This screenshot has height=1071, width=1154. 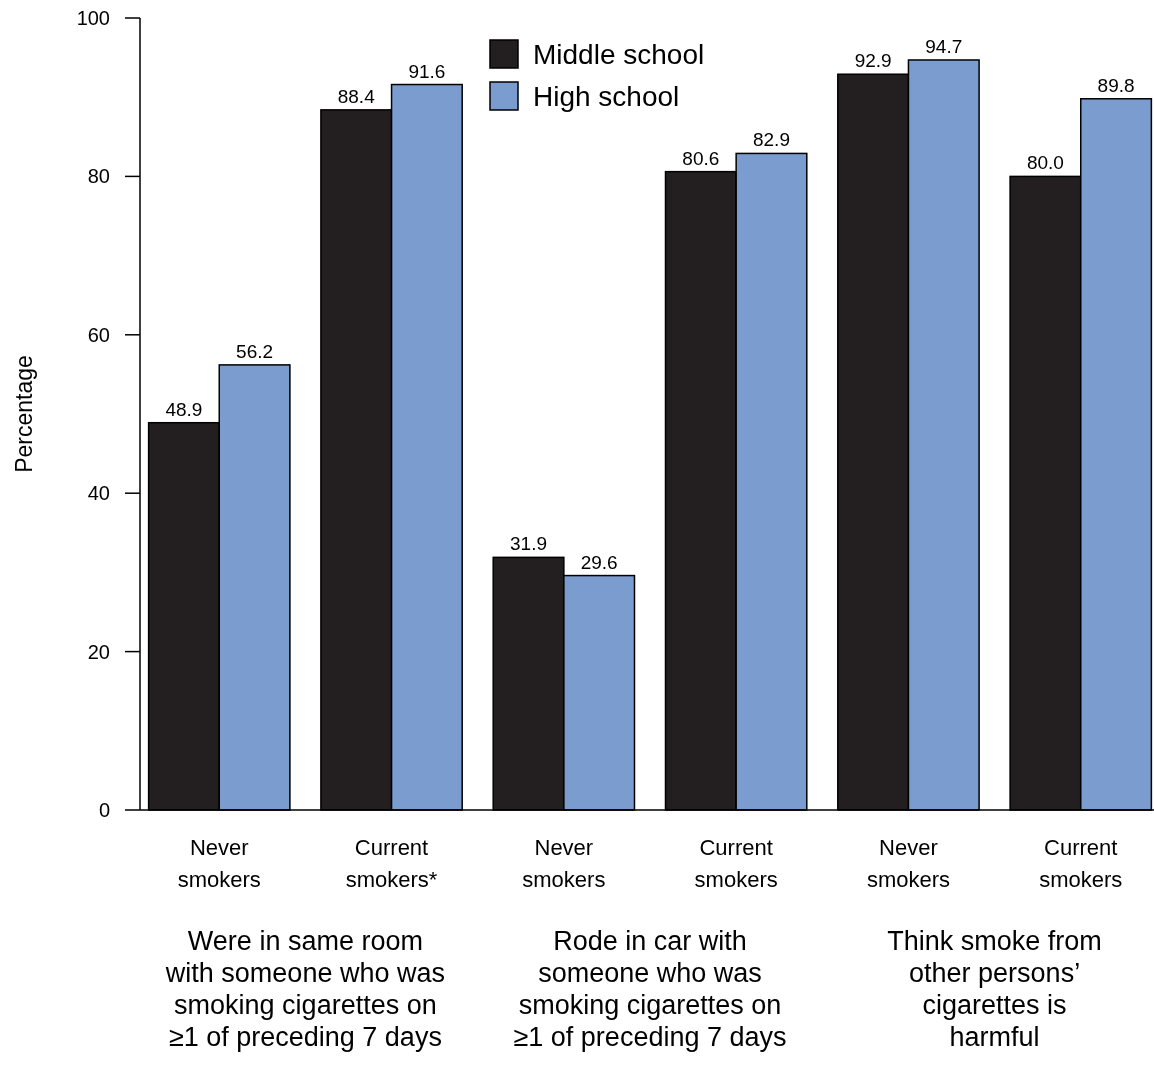 What do you see at coordinates (391, 863) in the screenshot?
I see `x-tick-label: Current smokers*` at bounding box center [391, 863].